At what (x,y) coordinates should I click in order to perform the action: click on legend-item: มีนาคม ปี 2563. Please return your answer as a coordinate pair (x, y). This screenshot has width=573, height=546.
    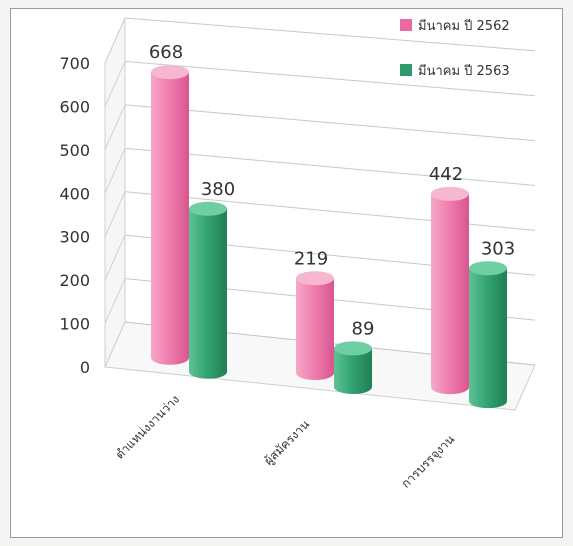
    Looking at the image, I should click on (455, 71).